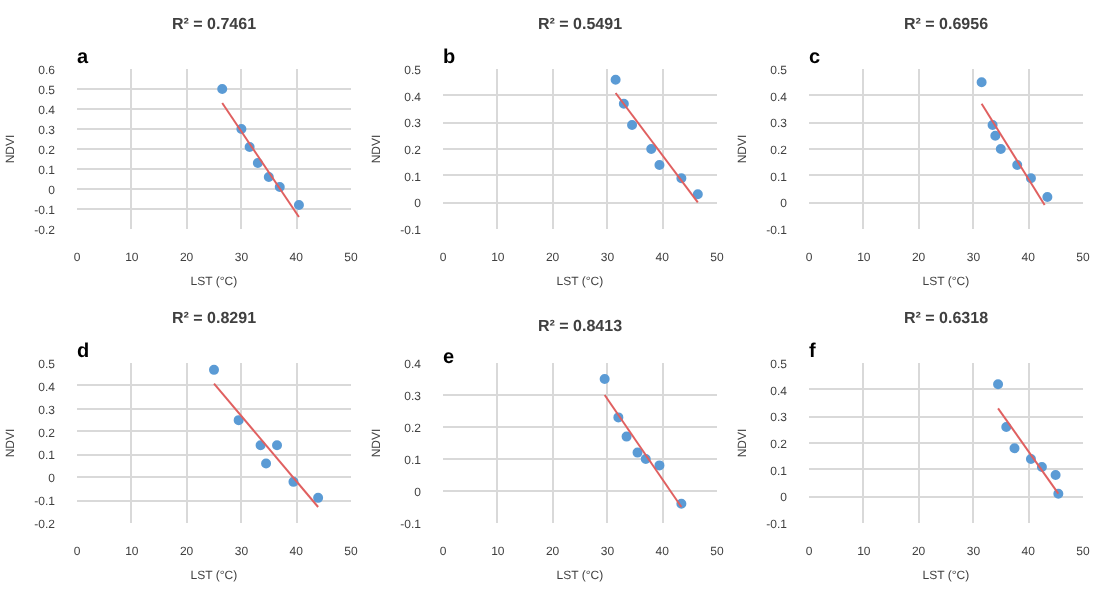  I want to click on chart-title: R² = 0.6318, so click(946, 318).